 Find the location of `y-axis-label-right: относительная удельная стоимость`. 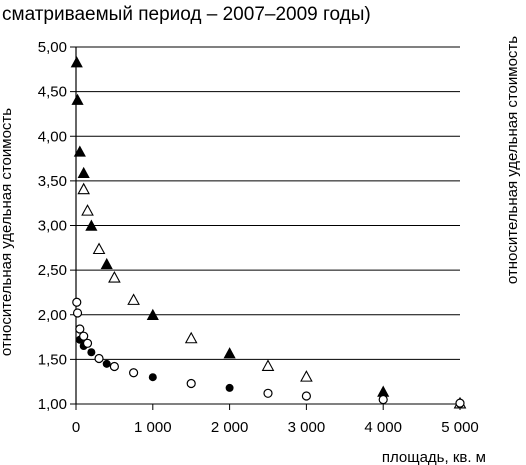

y-axis-label-right: относительная удельная стоимость is located at coordinates (512, 160).